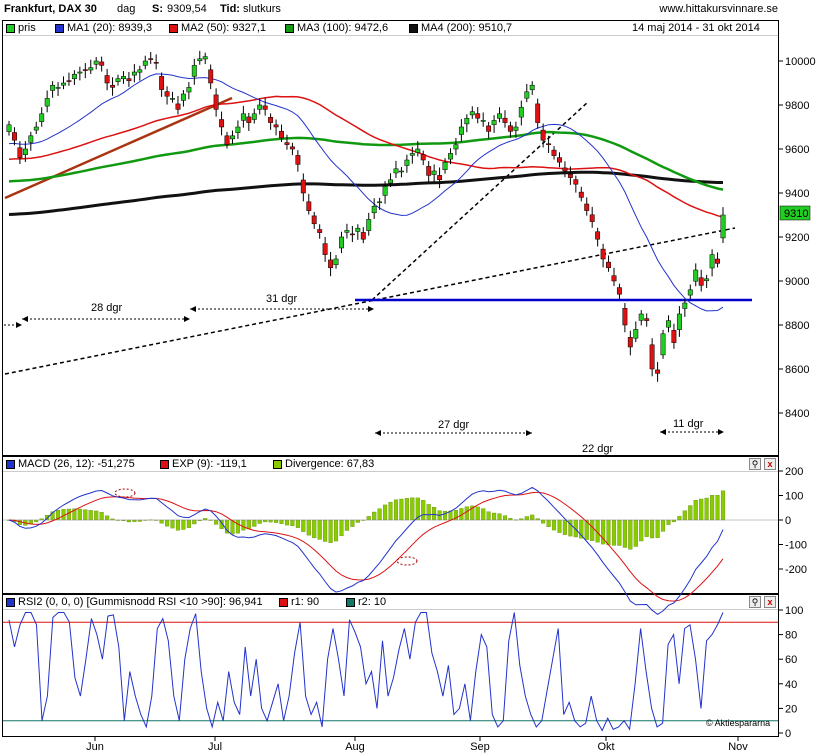 This screenshot has width=822, height=756. Describe the element at coordinates (797, 326) in the screenshot. I see `price-axis-tick-label: 8800` at that location.